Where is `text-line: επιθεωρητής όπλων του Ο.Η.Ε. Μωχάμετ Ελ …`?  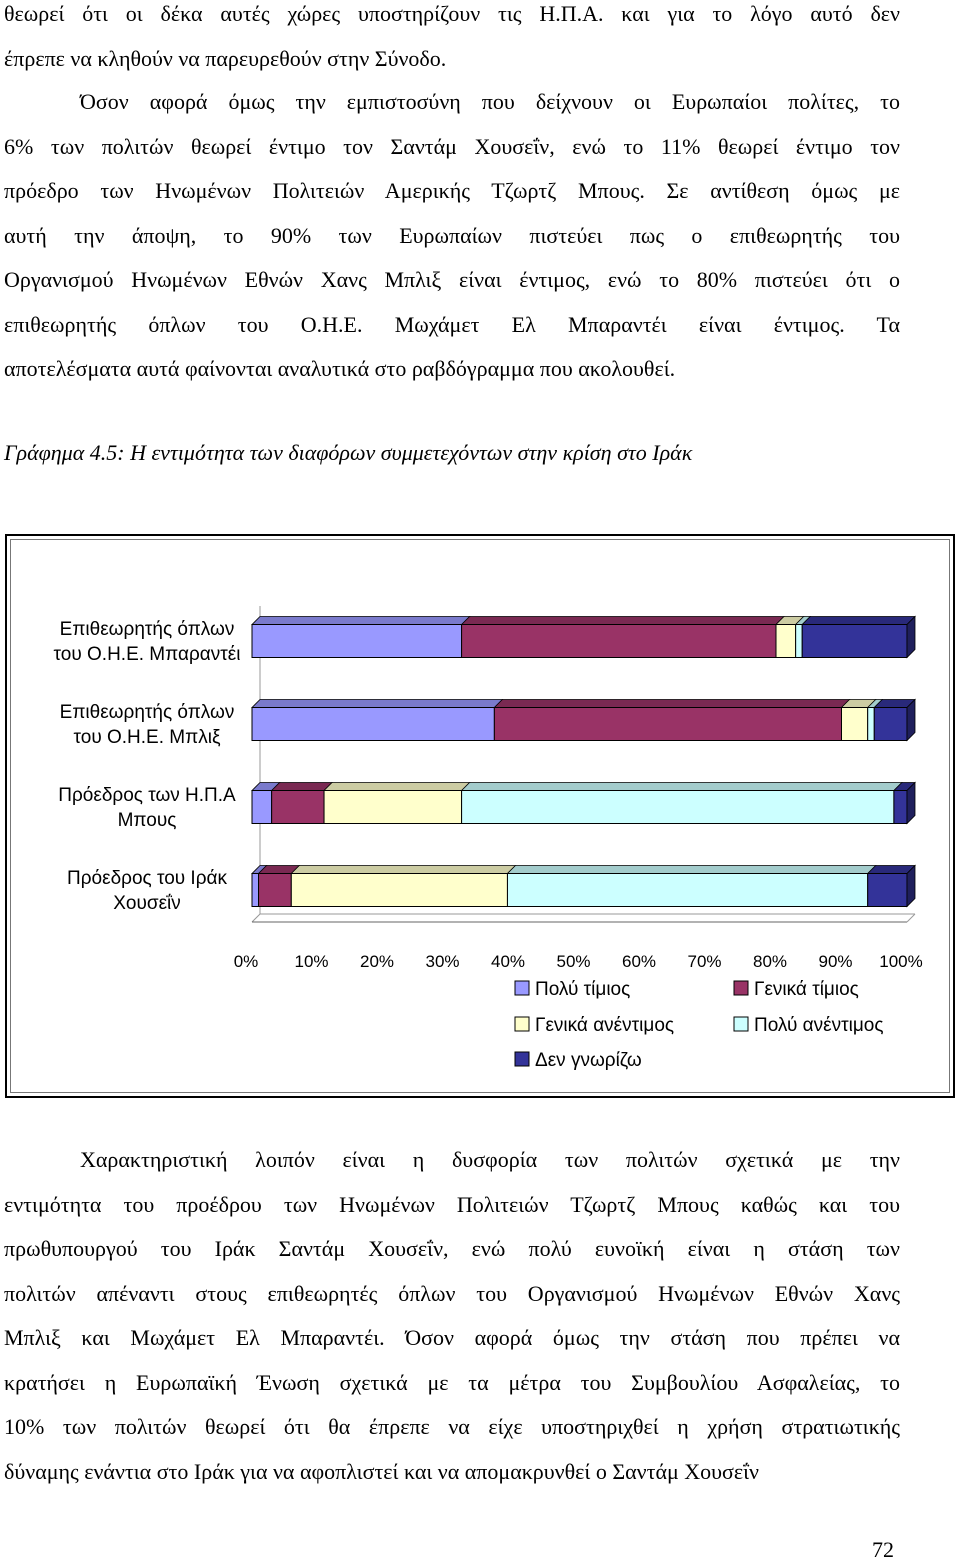 text-line: επιθεωρητής όπλων του Ο.Η.Ε. Μωχάμετ Ελ … is located at coordinates (452, 324).